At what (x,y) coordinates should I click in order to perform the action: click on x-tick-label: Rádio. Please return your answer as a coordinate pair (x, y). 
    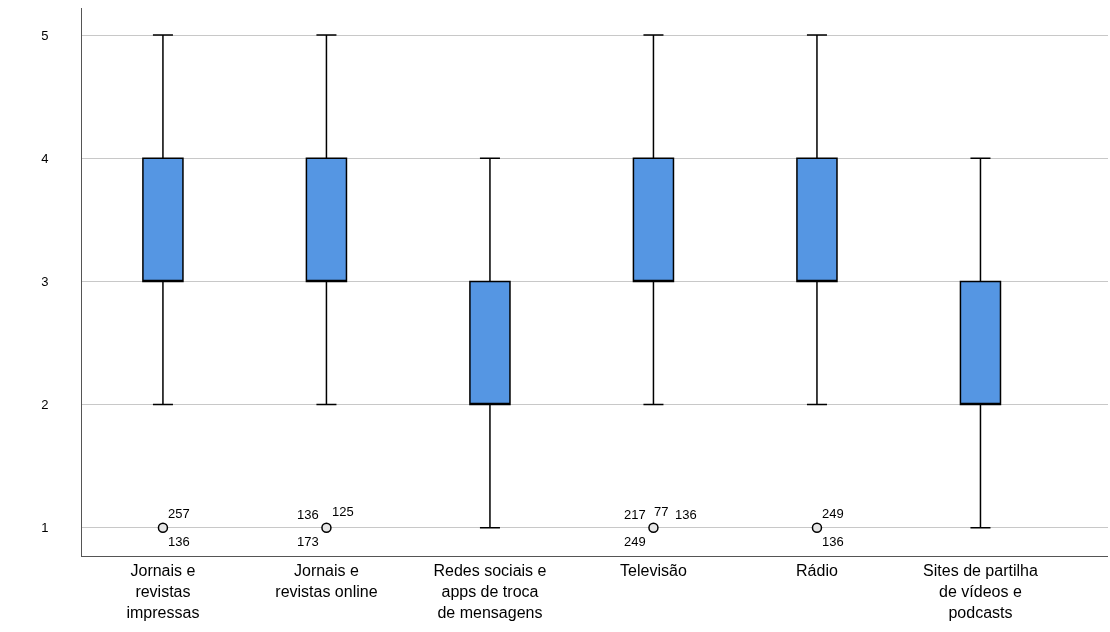
    Looking at the image, I should click on (817, 571).